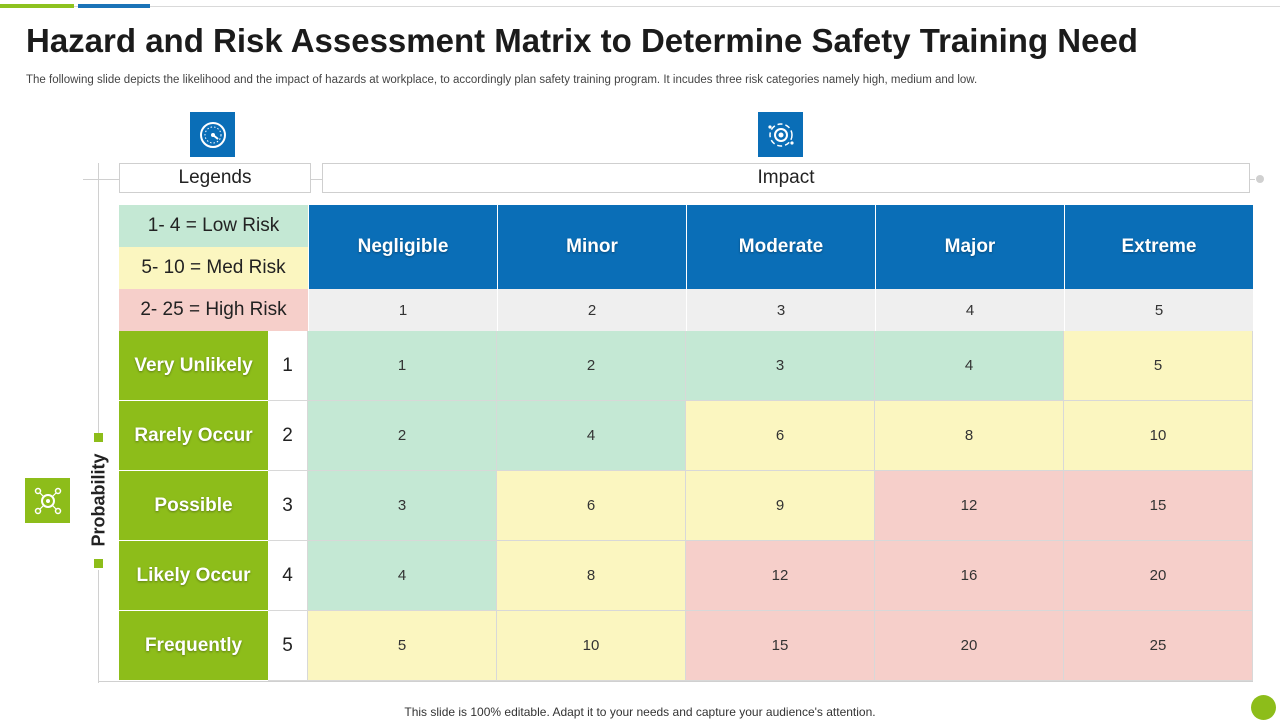 This screenshot has height=720, width=1280. What do you see at coordinates (780, 506) in the screenshot?
I see `risk-cell: 9` at bounding box center [780, 506].